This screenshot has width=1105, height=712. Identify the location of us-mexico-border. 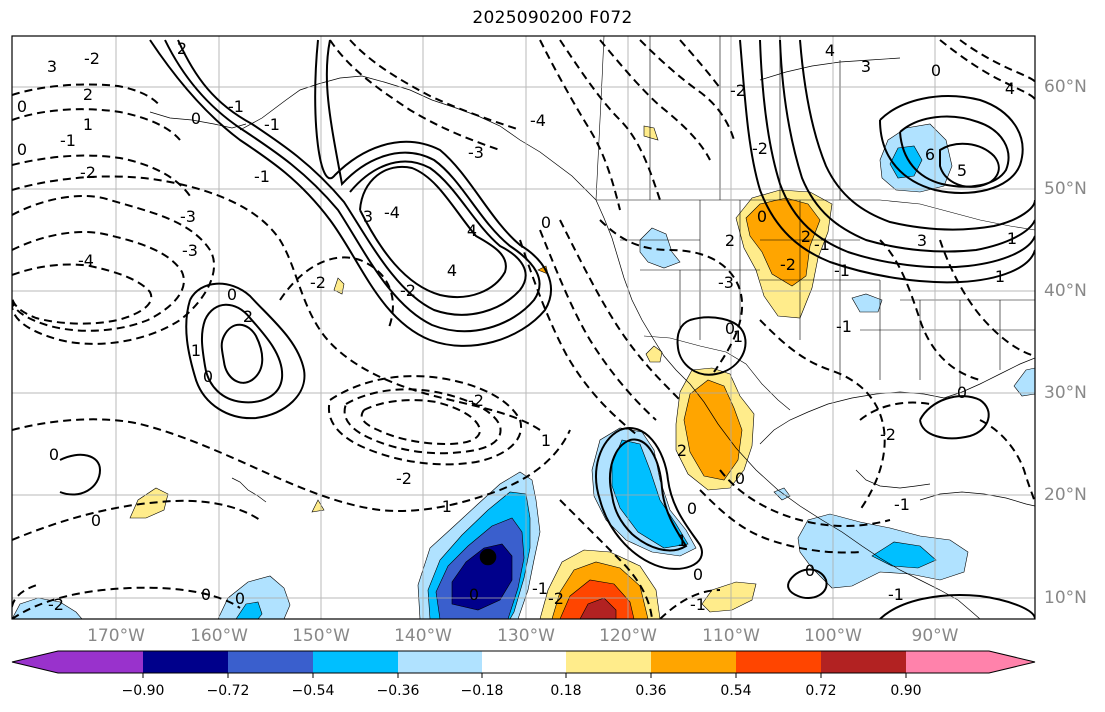
(717, 373).